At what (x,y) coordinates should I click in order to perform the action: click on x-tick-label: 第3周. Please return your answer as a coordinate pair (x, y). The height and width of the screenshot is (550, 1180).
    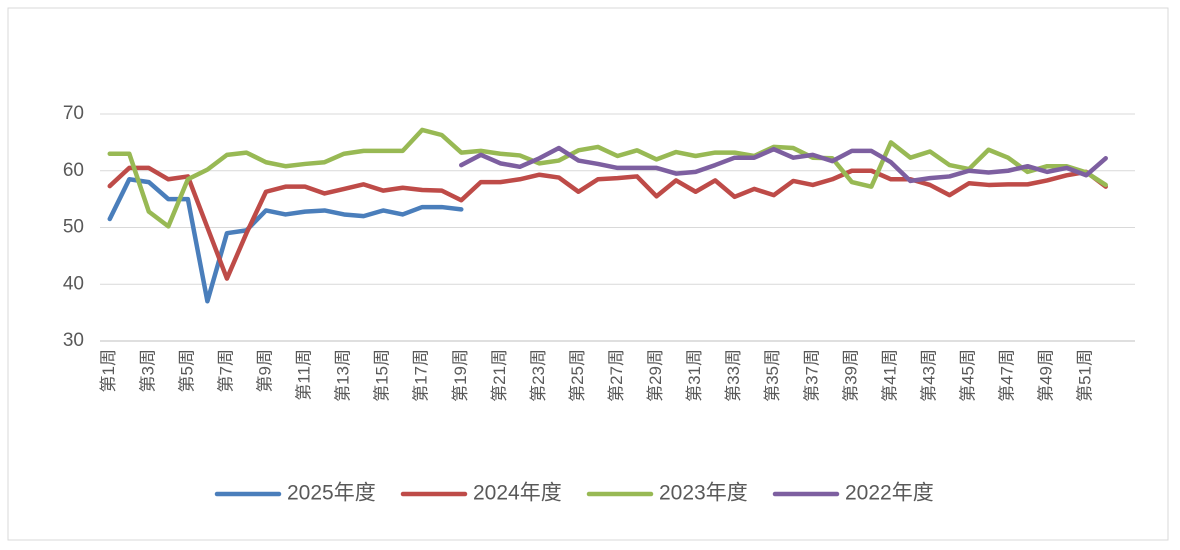
    Looking at the image, I should click on (147, 370).